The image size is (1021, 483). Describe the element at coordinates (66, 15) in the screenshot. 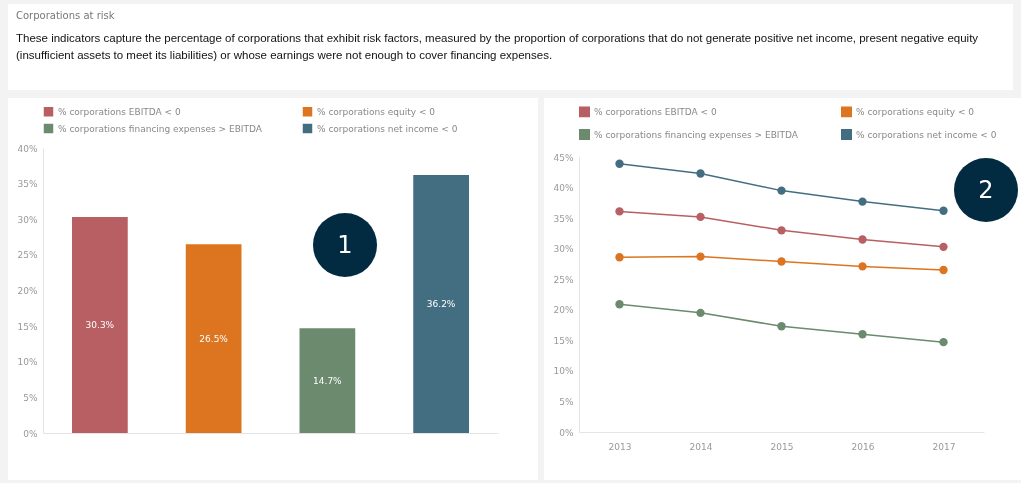

I see `chart-title: Corporations at risk` at that location.